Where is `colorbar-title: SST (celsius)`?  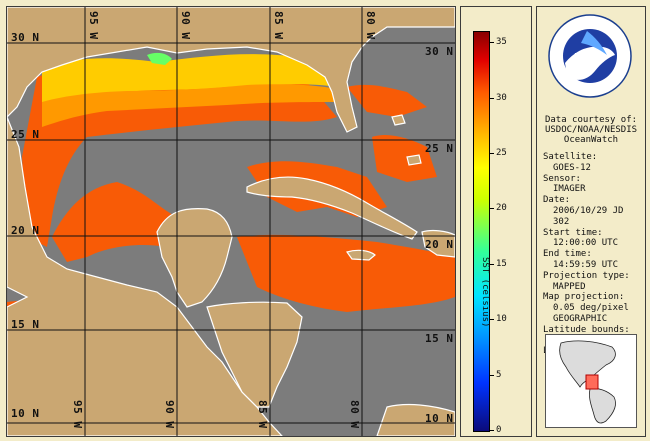
colorbar-title: SST (celsius) is located at coordinates (485, 292).